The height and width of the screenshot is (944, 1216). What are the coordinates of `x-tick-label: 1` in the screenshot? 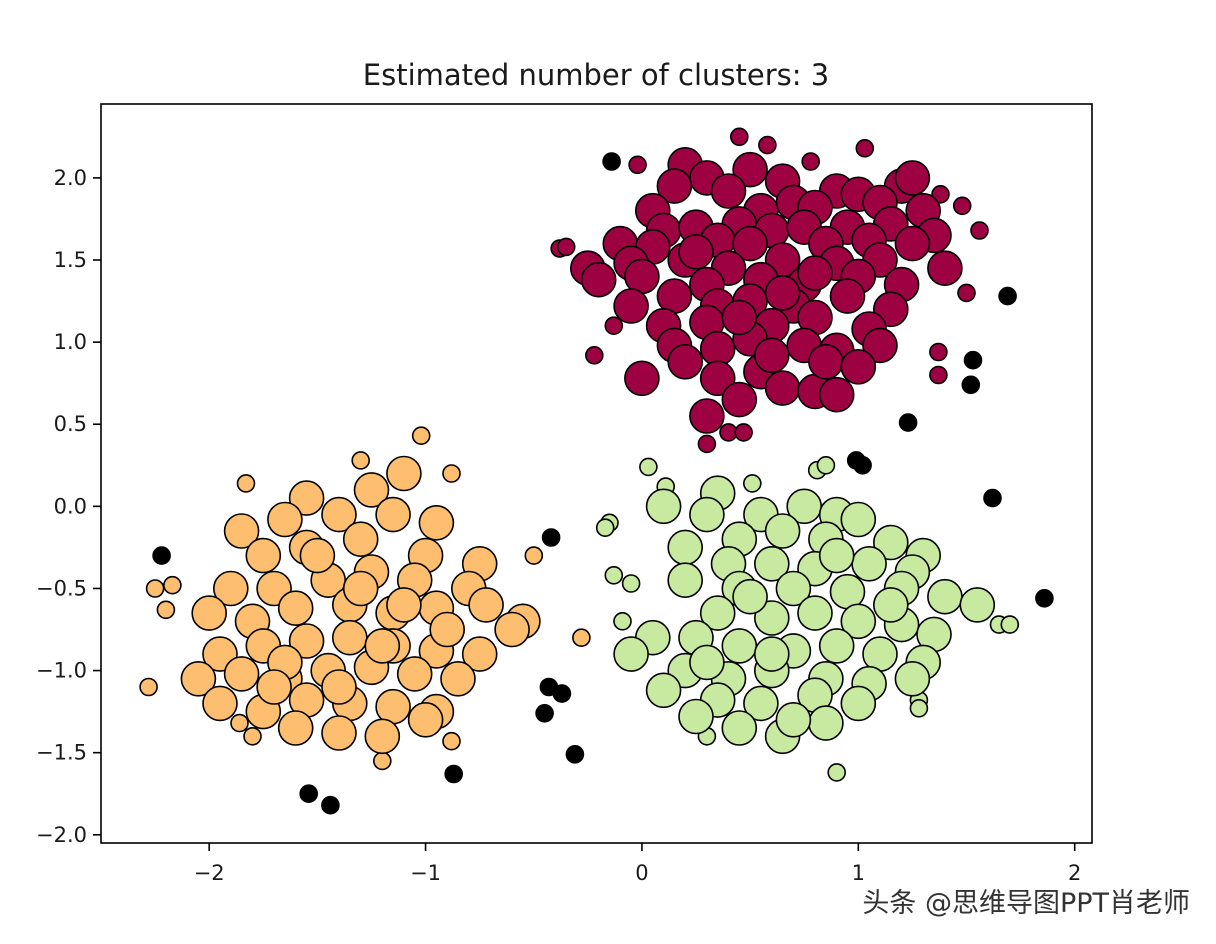 It's located at (858, 873).